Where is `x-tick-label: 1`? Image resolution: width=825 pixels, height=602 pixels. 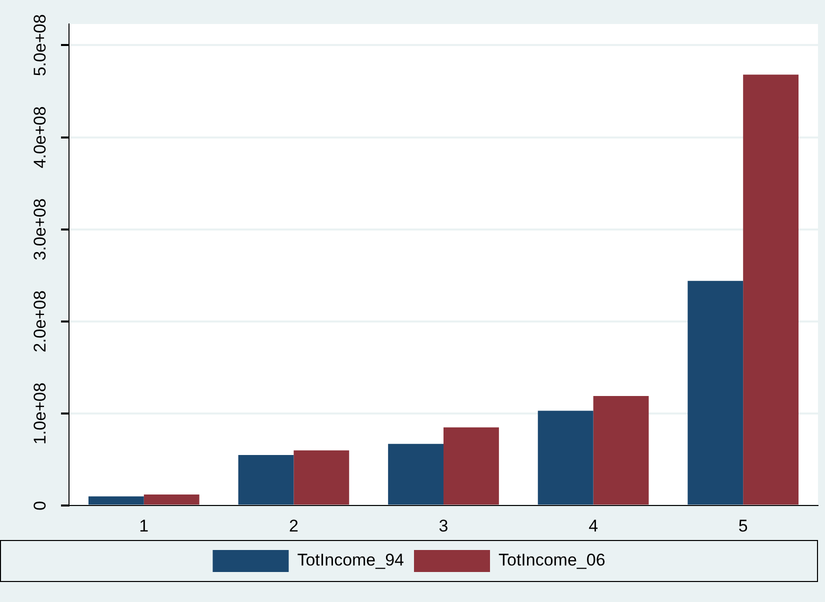 x-tick-label: 1 is located at coordinates (144, 526).